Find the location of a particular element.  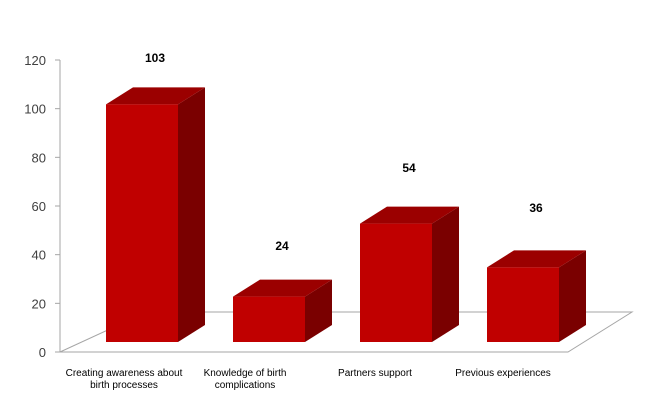

y-tick-label: 80 is located at coordinates (39, 157).